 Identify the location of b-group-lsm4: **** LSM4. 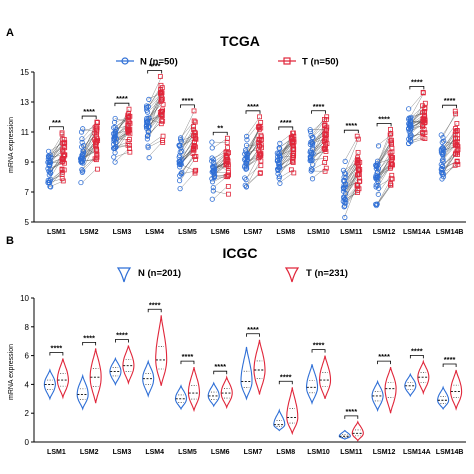
(155, 378).